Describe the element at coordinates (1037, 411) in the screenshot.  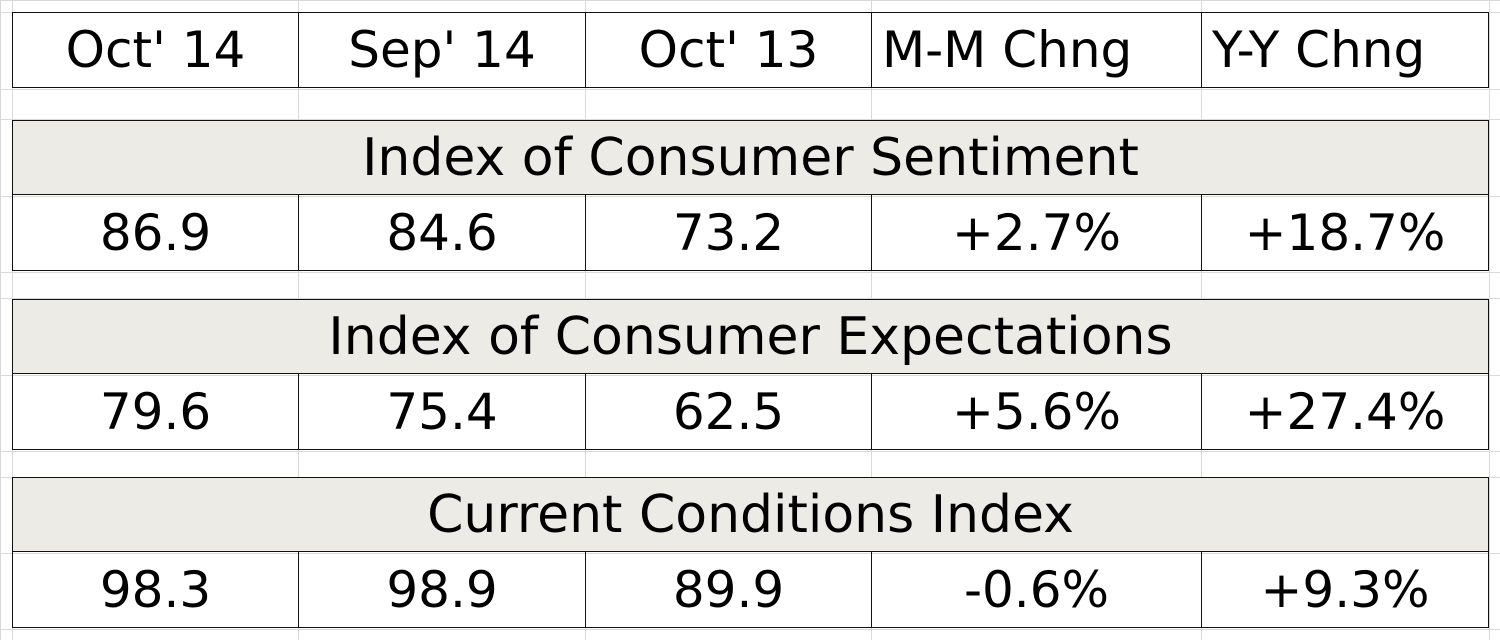
I see `value-cell-mm-change: +5.6%` at that location.